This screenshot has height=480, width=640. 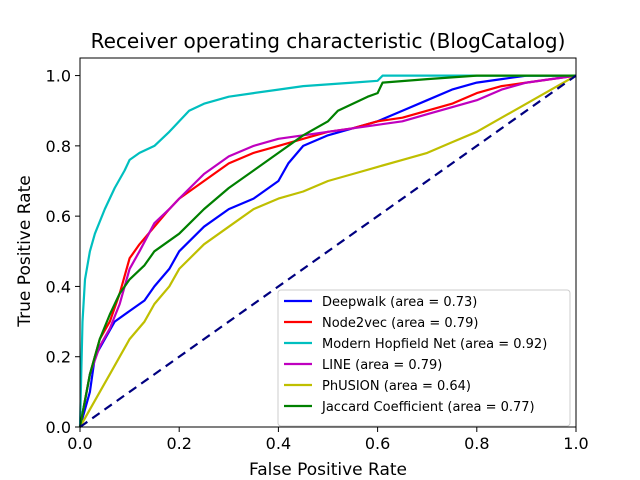 I want to click on legend-entry-label: Node2vec (area = 0.79), so click(x=400, y=323).